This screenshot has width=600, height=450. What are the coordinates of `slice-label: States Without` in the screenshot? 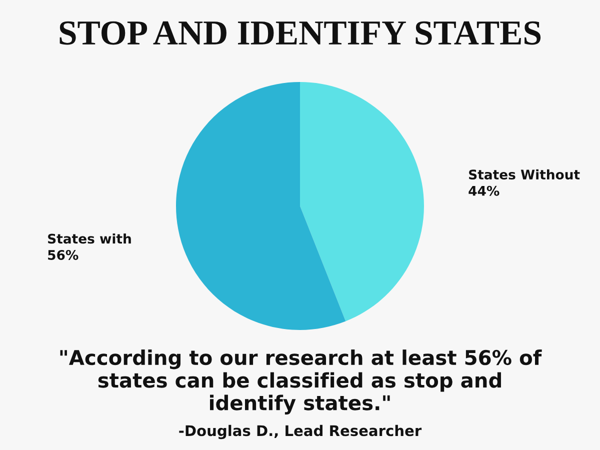 It's located at (524, 174).